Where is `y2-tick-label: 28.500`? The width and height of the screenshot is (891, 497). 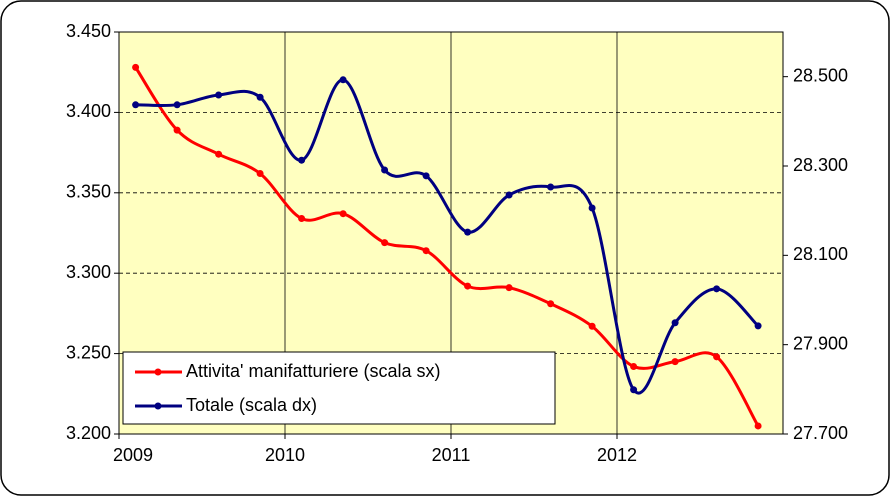
y2-tick-label: 28.500 is located at coordinates (820, 75).